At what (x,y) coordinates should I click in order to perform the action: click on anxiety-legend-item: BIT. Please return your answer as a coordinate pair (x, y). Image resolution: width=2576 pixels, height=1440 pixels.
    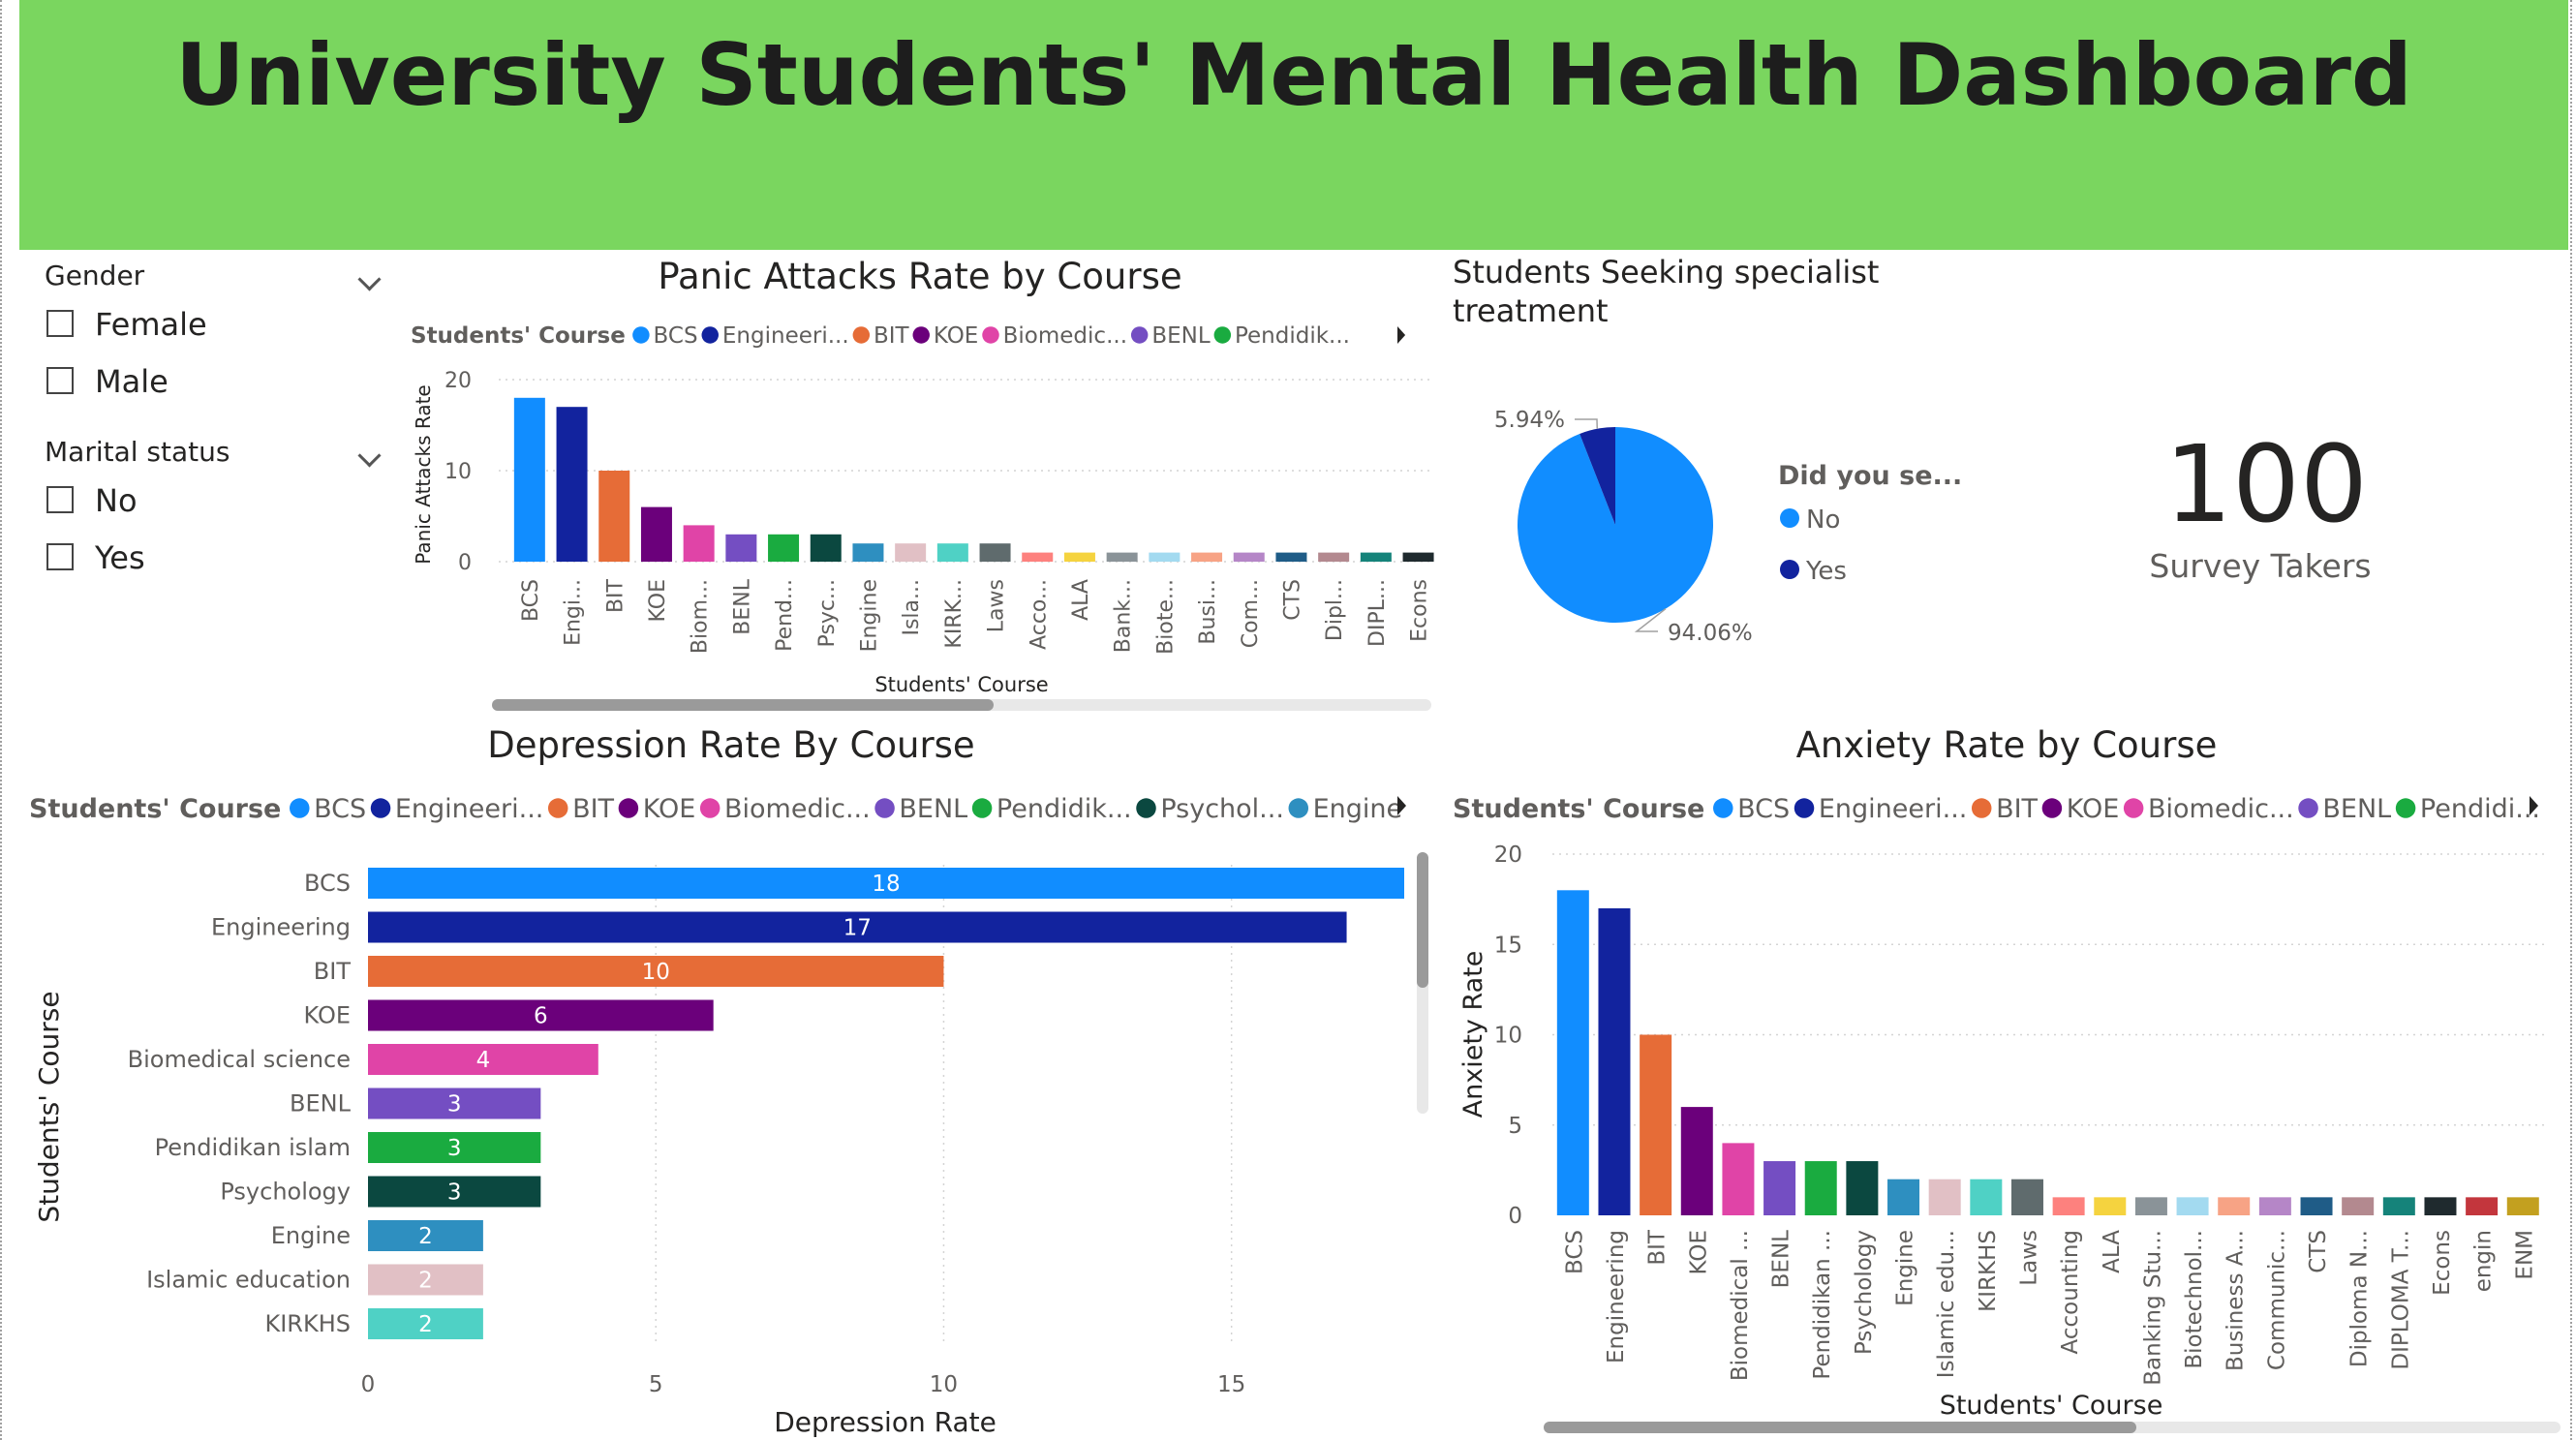
    Looking at the image, I should click on (2017, 809).